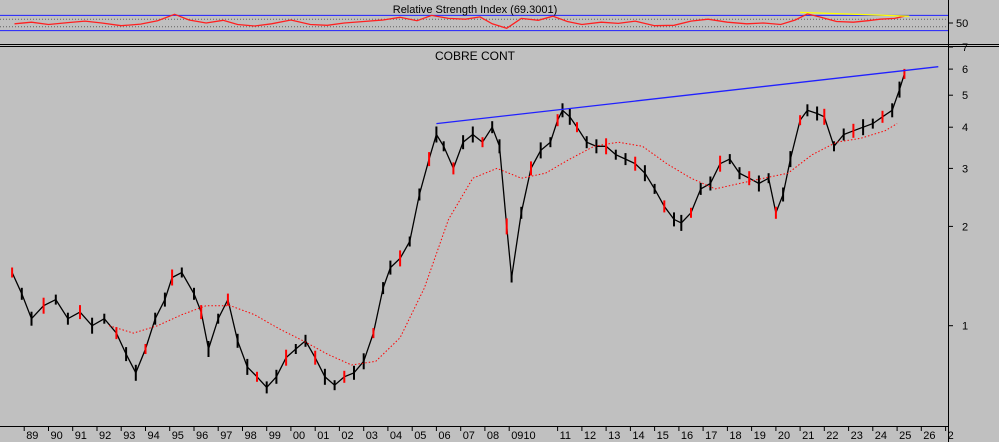  I want to click on x-tick-label-2: 91, so click(81, 436).